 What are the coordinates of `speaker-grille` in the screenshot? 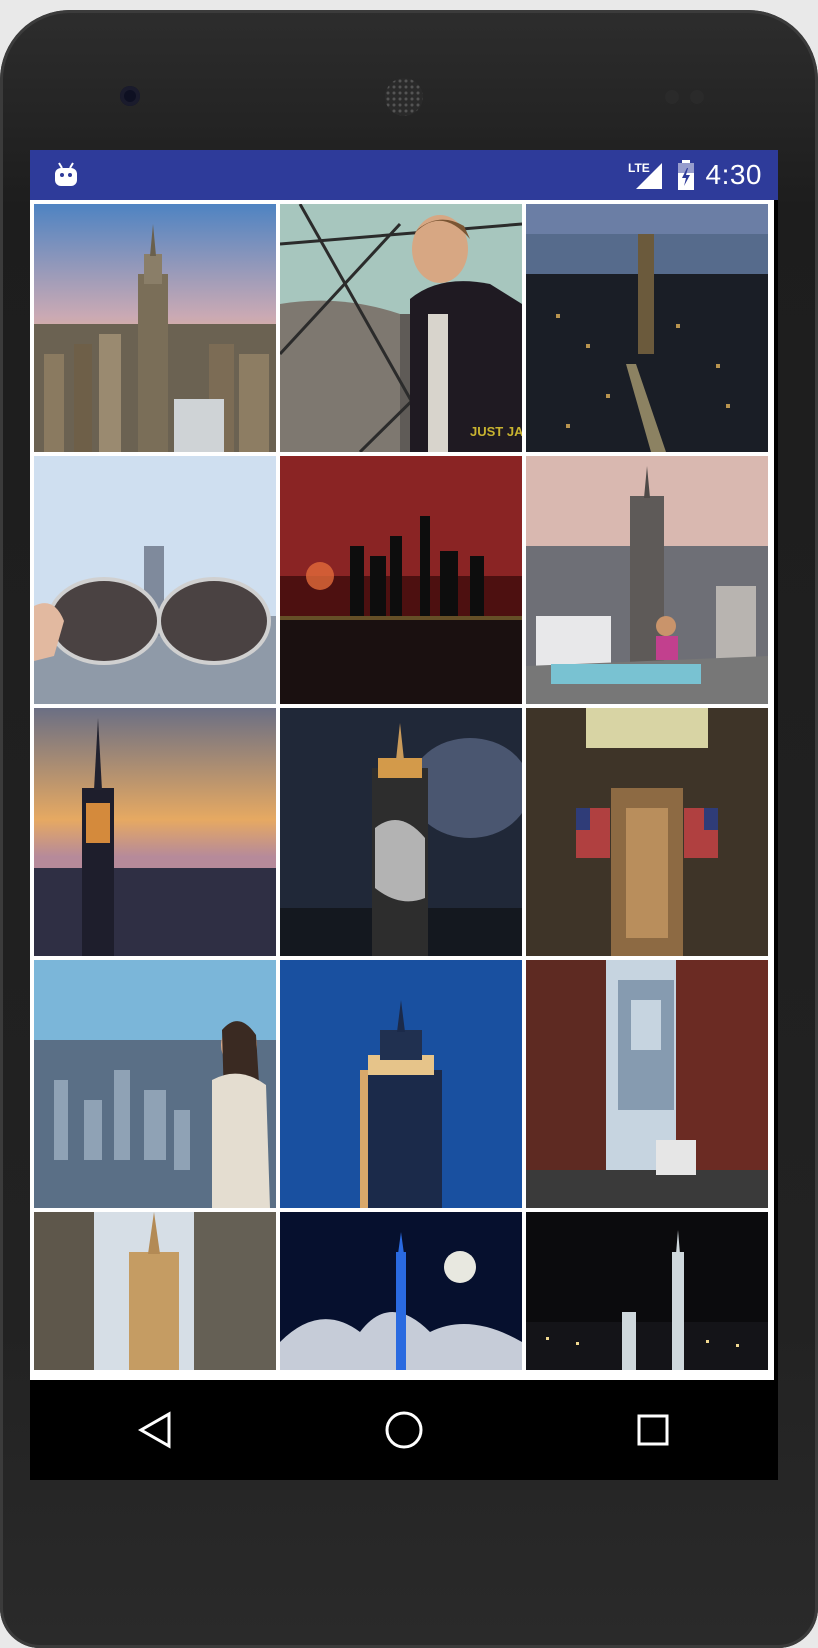 It's located at (404, 97).